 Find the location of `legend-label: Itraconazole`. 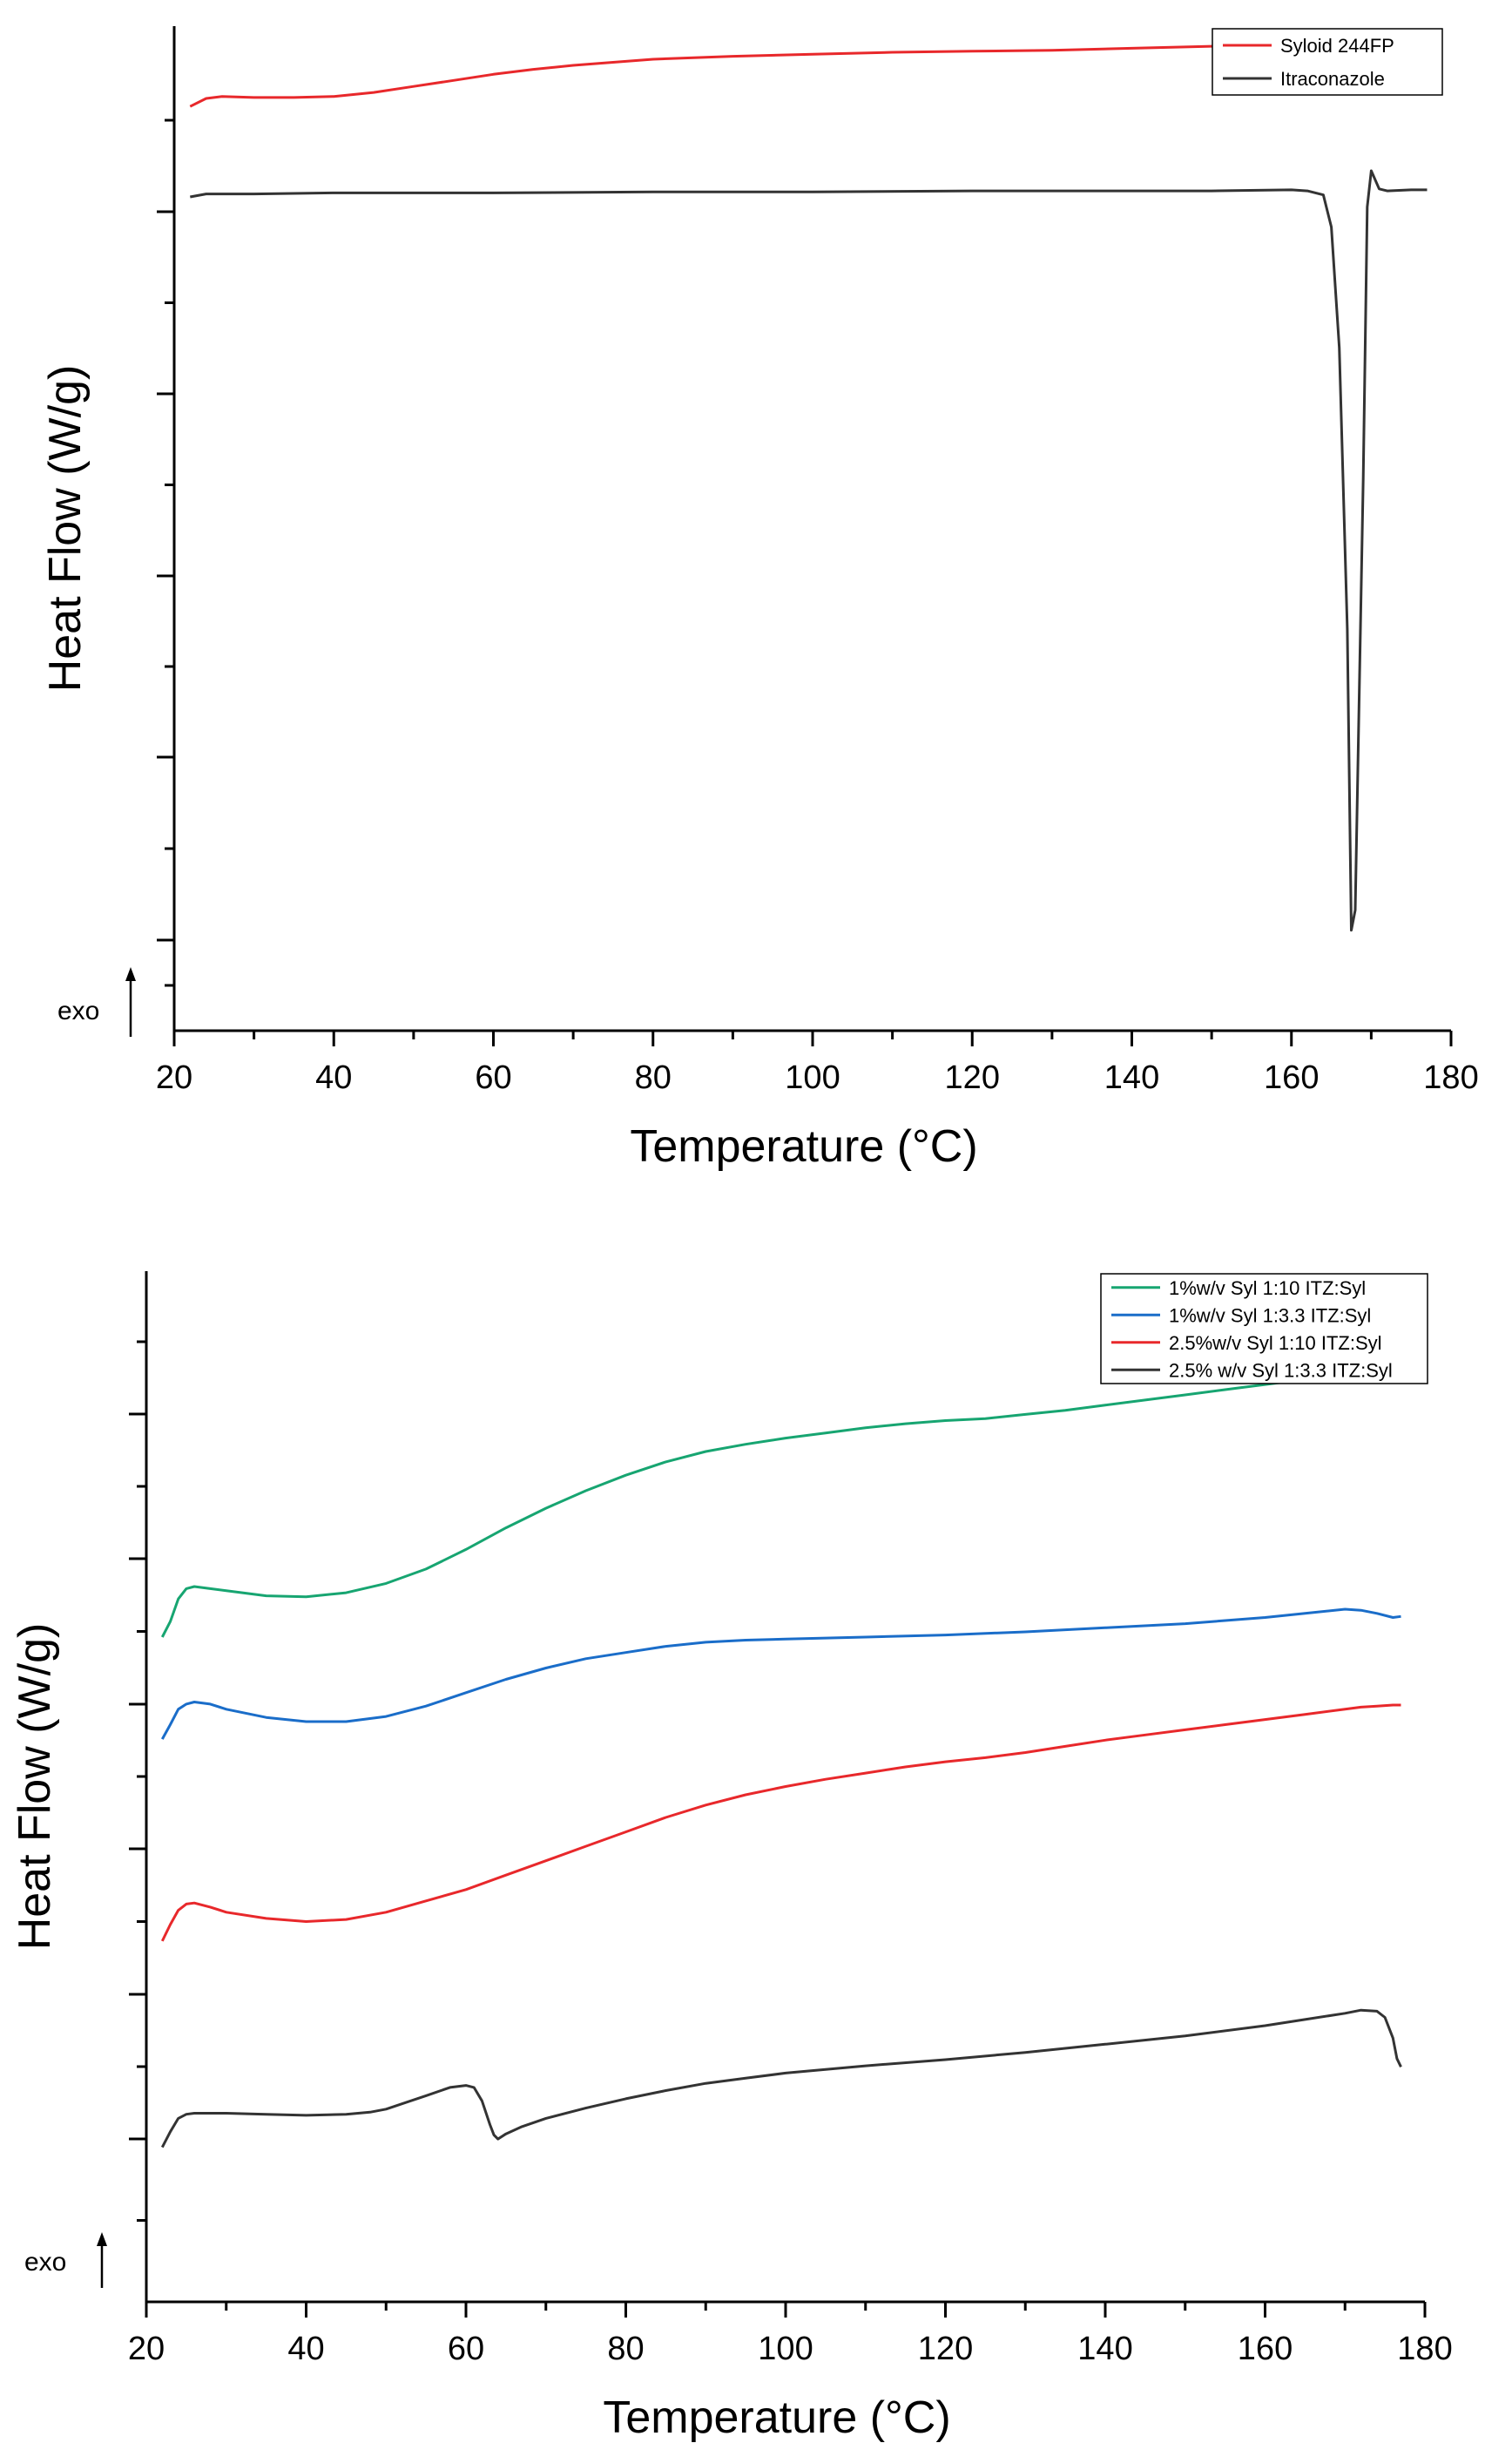

legend-label: Itraconazole is located at coordinates (1332, 79).